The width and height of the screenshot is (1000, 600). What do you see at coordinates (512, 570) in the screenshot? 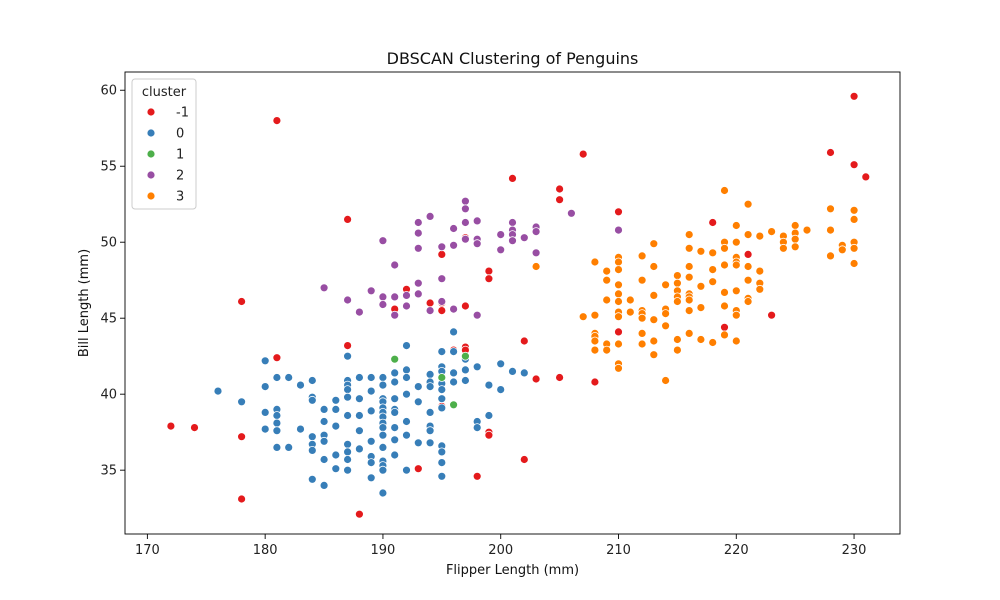
I see `x-axis-label: Flipper Length (mm)` at bounding box center [512, 570].